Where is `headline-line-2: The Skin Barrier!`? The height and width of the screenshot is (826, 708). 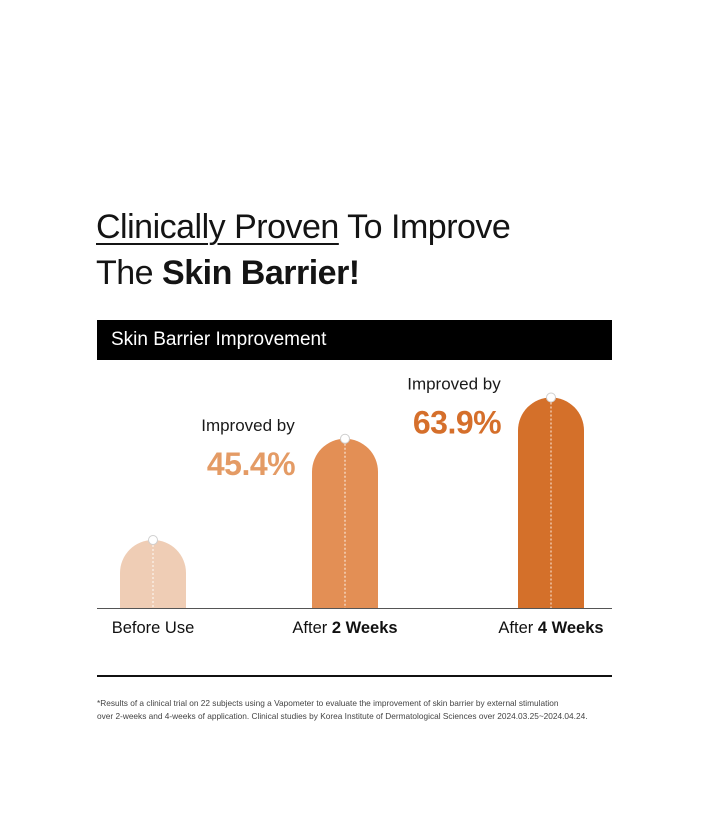
headline-line-2: The Skin Barrier! is located at coordinates (303, 273).